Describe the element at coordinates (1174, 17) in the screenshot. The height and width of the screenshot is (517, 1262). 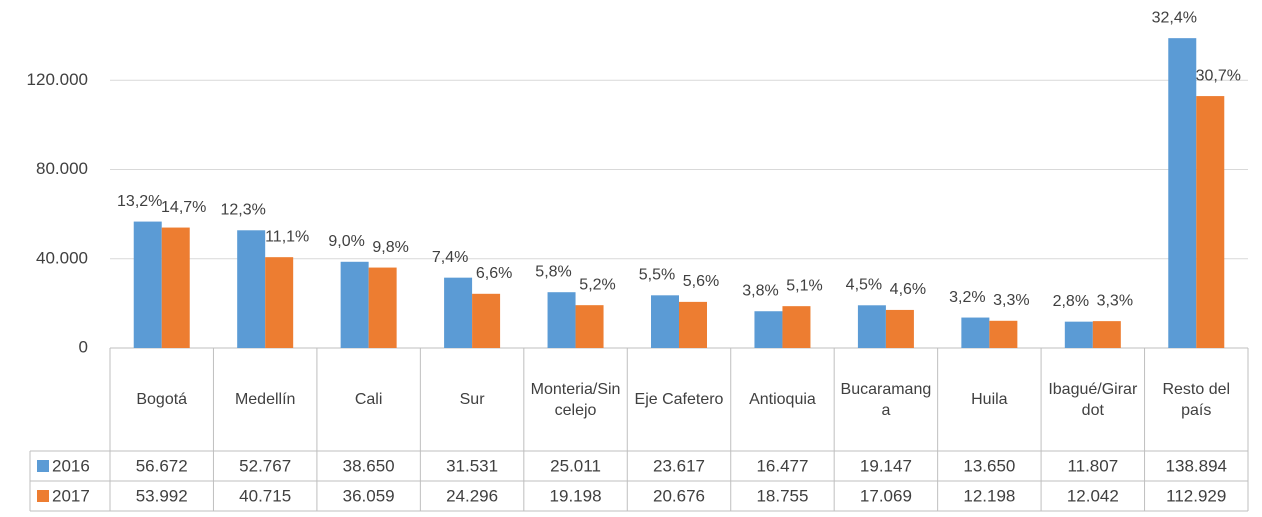
I see `share-label: 32,4%` at that location.